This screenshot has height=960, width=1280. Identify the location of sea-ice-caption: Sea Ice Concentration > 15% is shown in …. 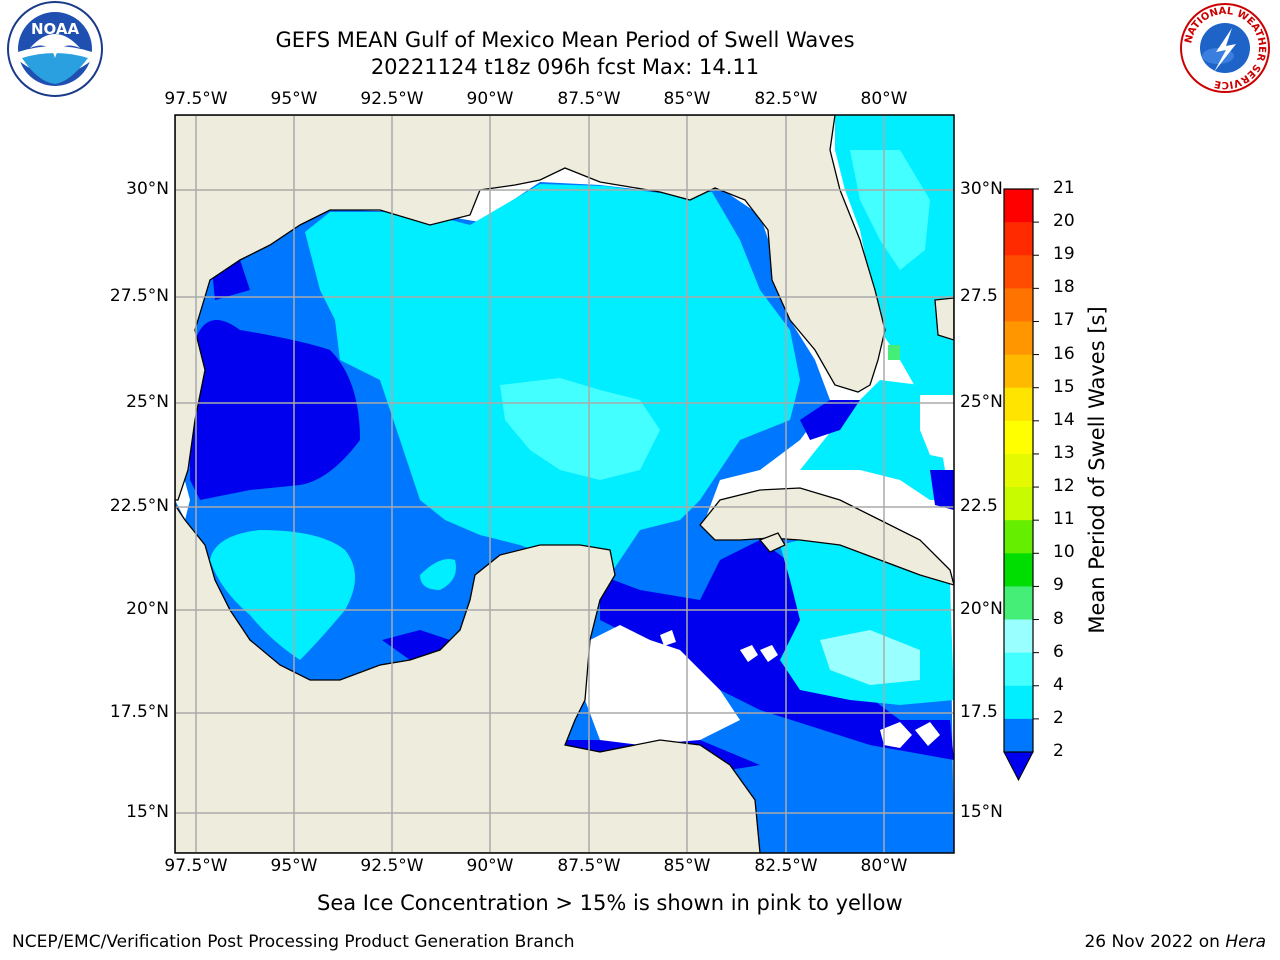
(610, 903).